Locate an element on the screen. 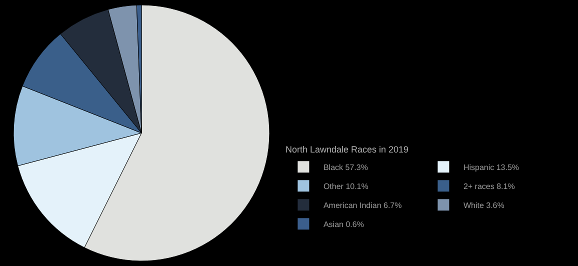 This screenshot has width=578, height=266. legend-label: Other 10.1% is located at coordinates (345, 186).